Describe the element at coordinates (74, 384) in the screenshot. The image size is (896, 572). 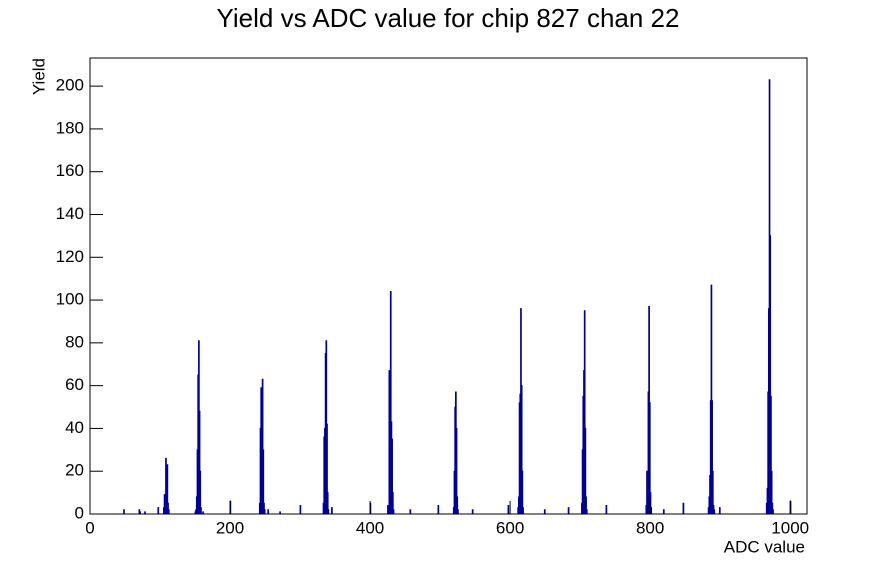
I see `y-tick-label: 60` at that location.